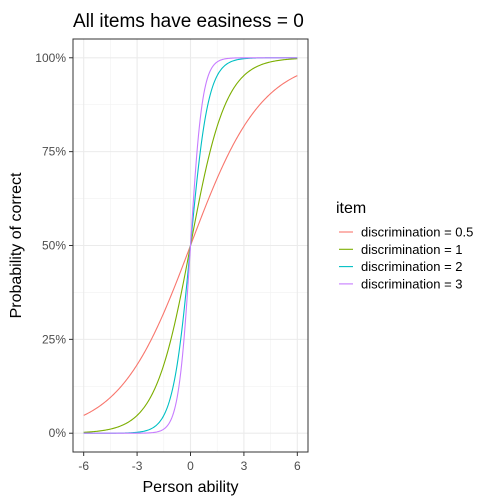 The width and height of the screenshot is (504, 504). I want to click on x-tick-label: 6, so click(297, 466).